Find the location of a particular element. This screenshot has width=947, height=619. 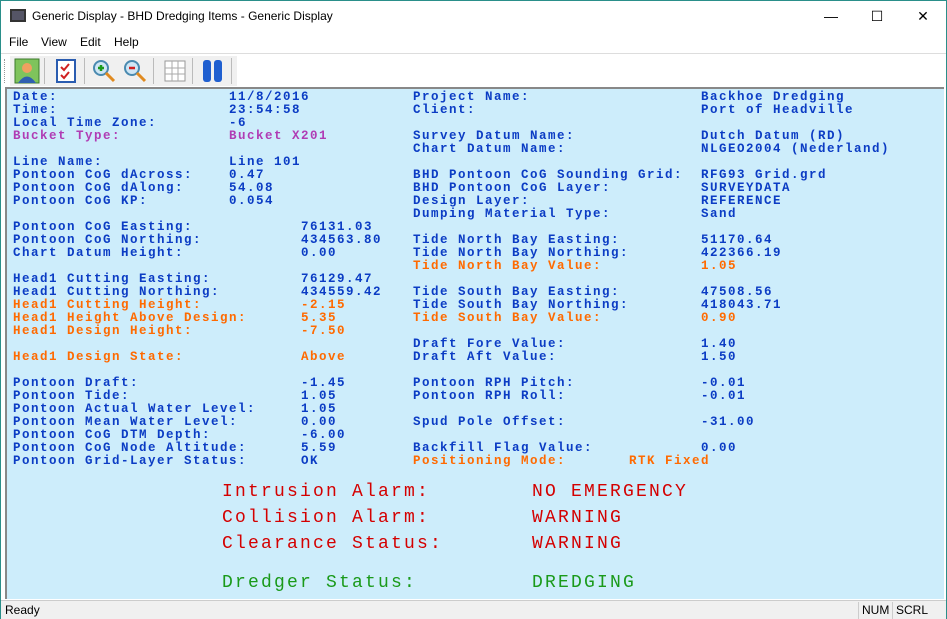

head1-cutting-northing-value: 434559.42 is located at coordinates (342, 292).